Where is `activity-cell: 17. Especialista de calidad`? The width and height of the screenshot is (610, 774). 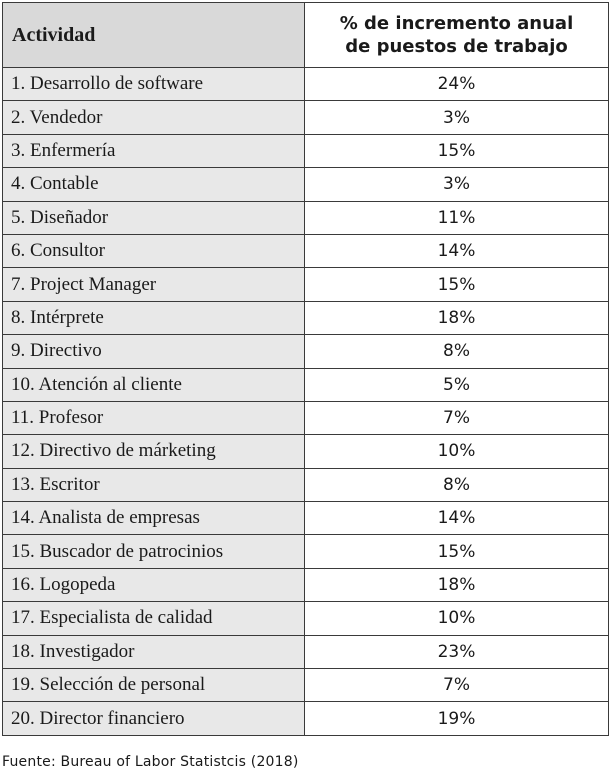 activity-cell: 17. Especialista de calidad is located at coordinates (153, 618).